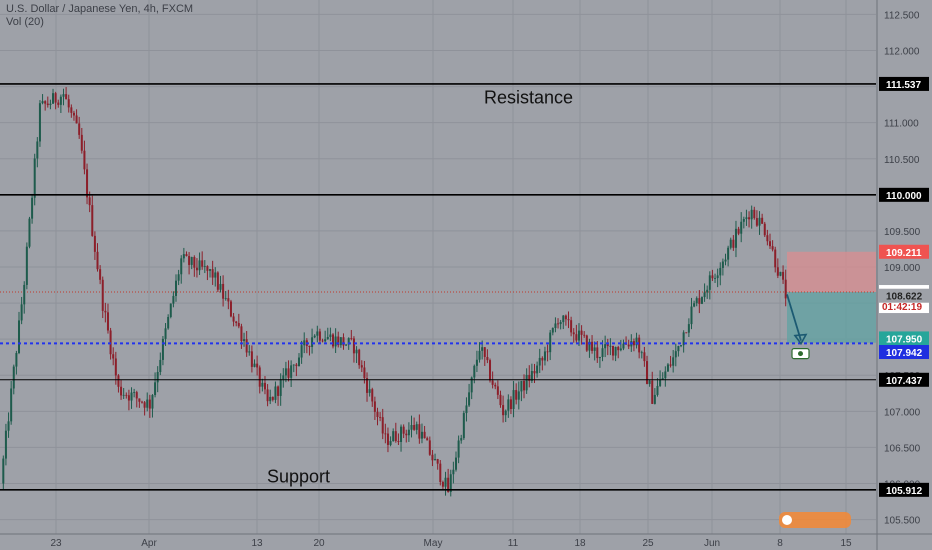  I want to click on y-axis-tick-label: 106.500, so click(902, 448).